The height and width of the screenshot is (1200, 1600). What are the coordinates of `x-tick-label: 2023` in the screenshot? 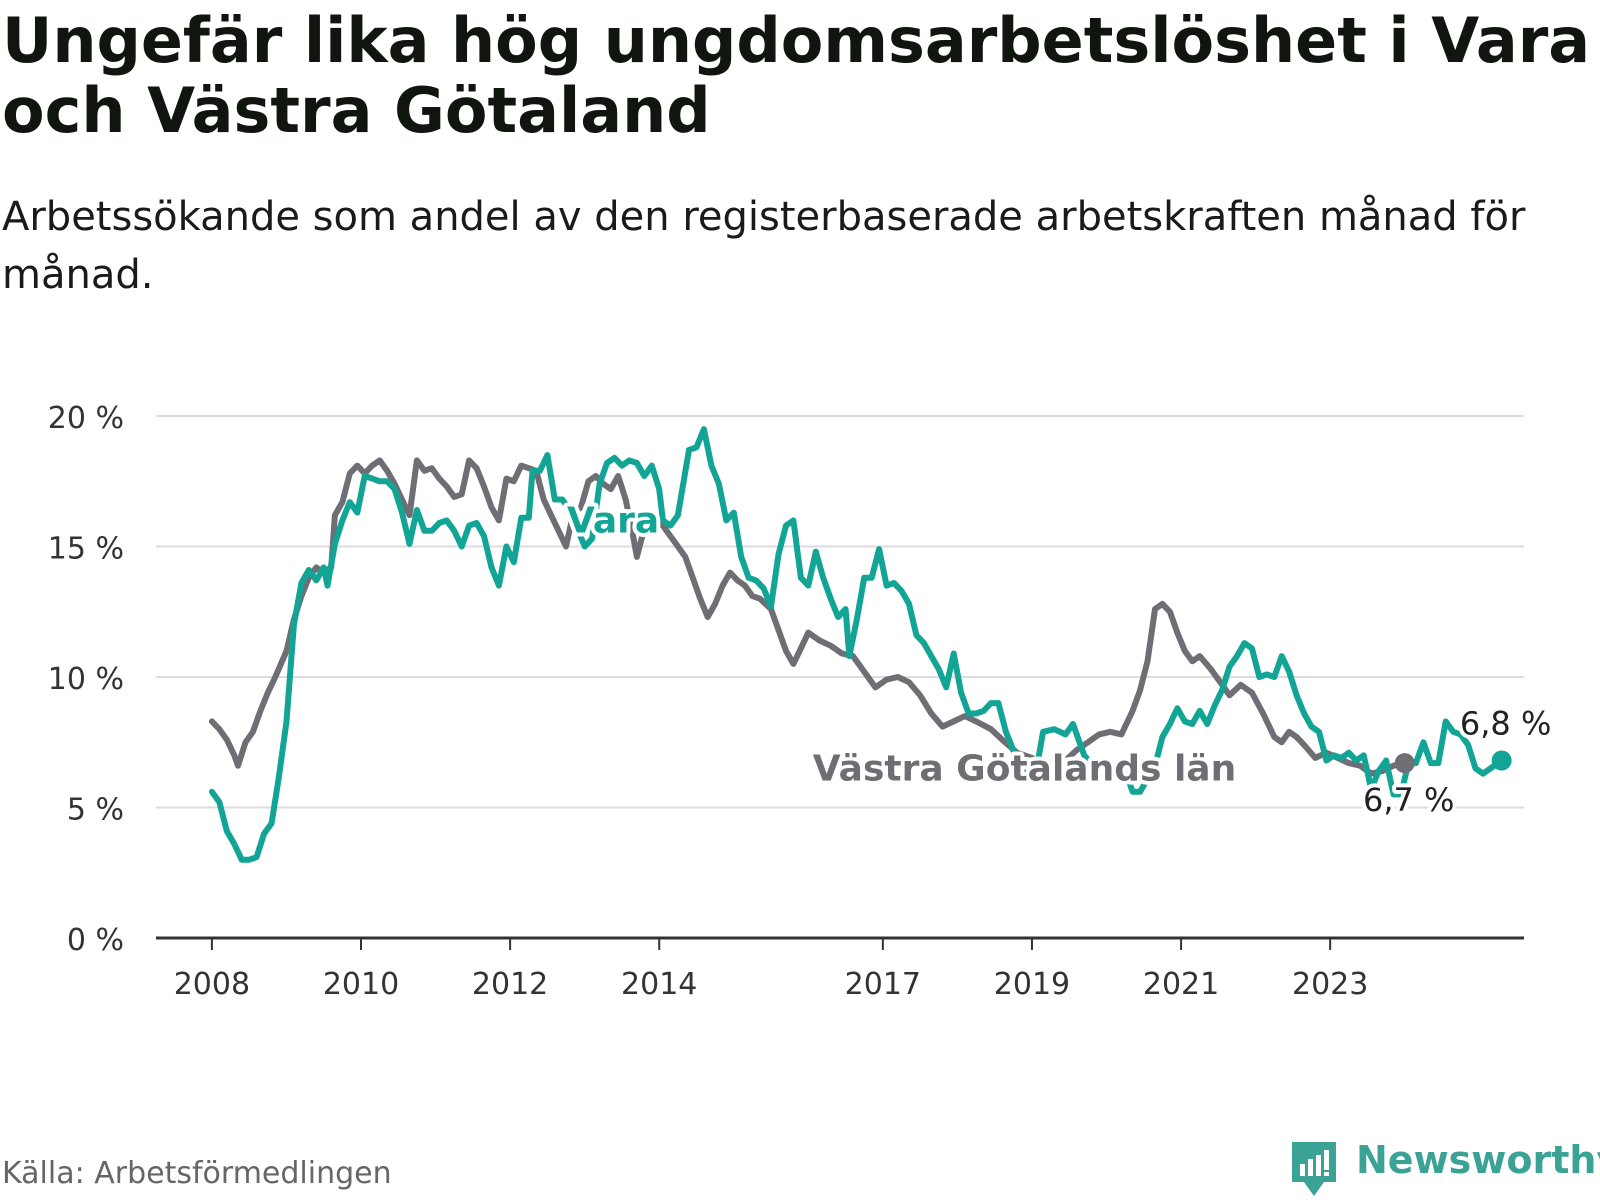 It's located at (1330, 984).